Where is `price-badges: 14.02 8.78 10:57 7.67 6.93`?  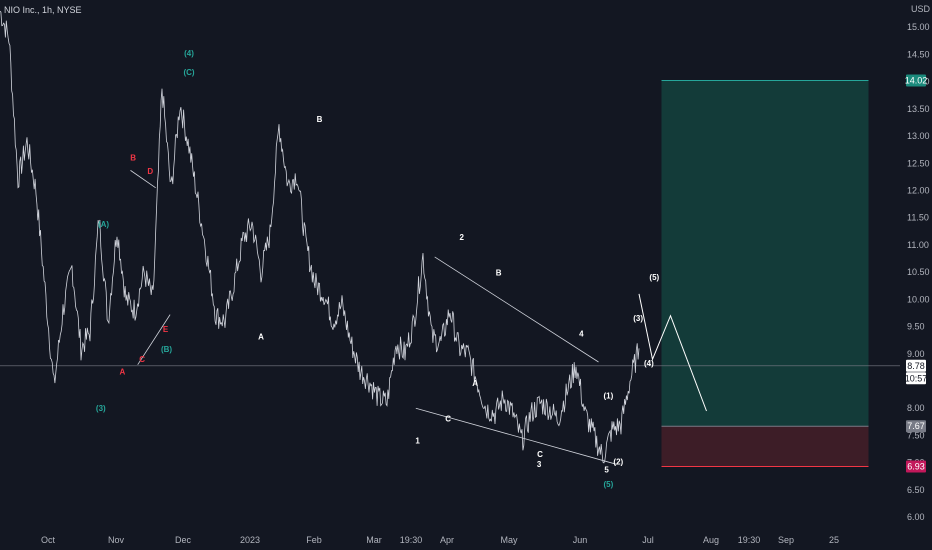
price-badges: 14.02 8.78 10:57 7.67 6.93 is located at coordinates (916, 273).